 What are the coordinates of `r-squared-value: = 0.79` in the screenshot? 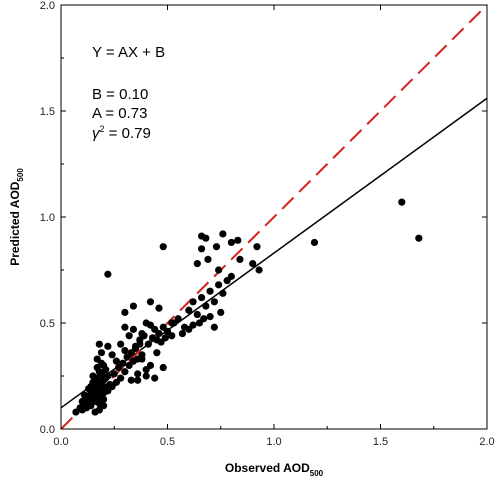 It's located at (128, 133).